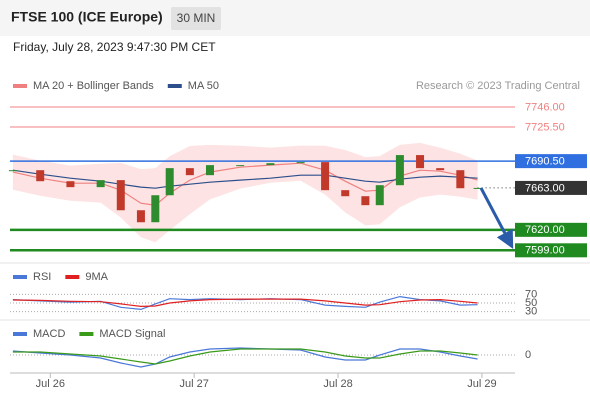  What do you see at coordinates (203, 86) in the screenshot?
I see `legend-label: MA 50` at bounding box center [203, 86].